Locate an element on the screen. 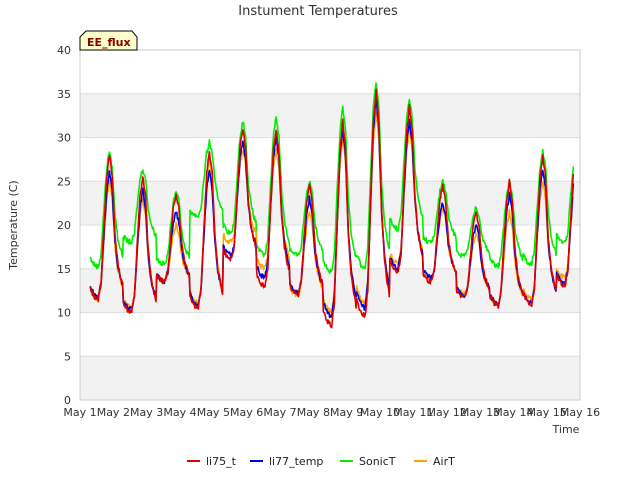 The width and height of the screenshot is (640, 480). x-tick-label: May 1 is located at coordinates (79, 412).